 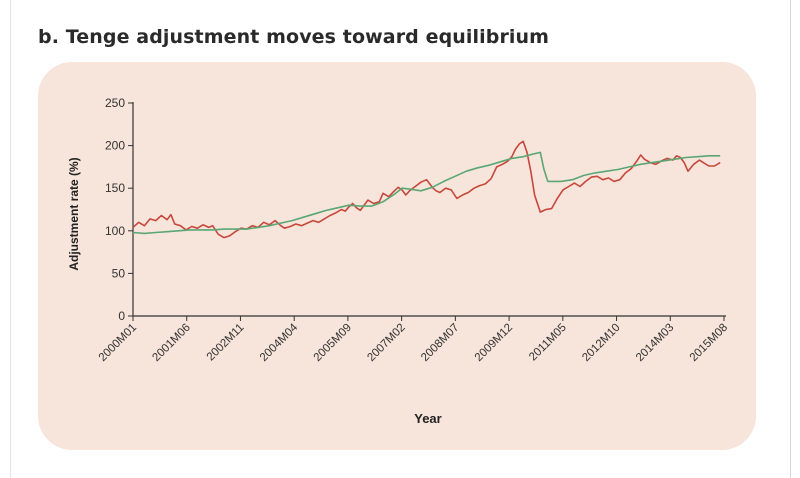 What do you see at coordinates (119, 273) in the screenshot?
I see `y-tick-label: 50` at bounding box center [119, 273].